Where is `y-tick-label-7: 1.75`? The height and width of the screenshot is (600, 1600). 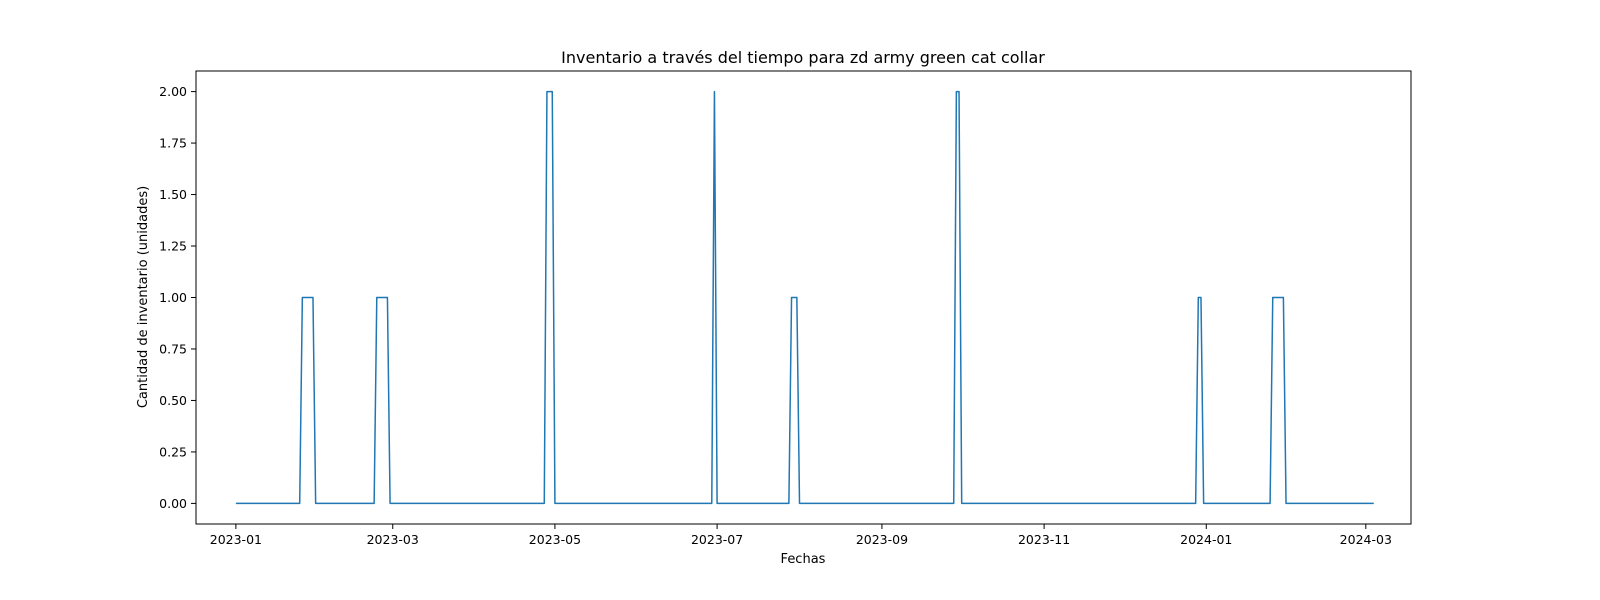
y-tick-label-7: 1.75 is located at coordinates (173, 143).